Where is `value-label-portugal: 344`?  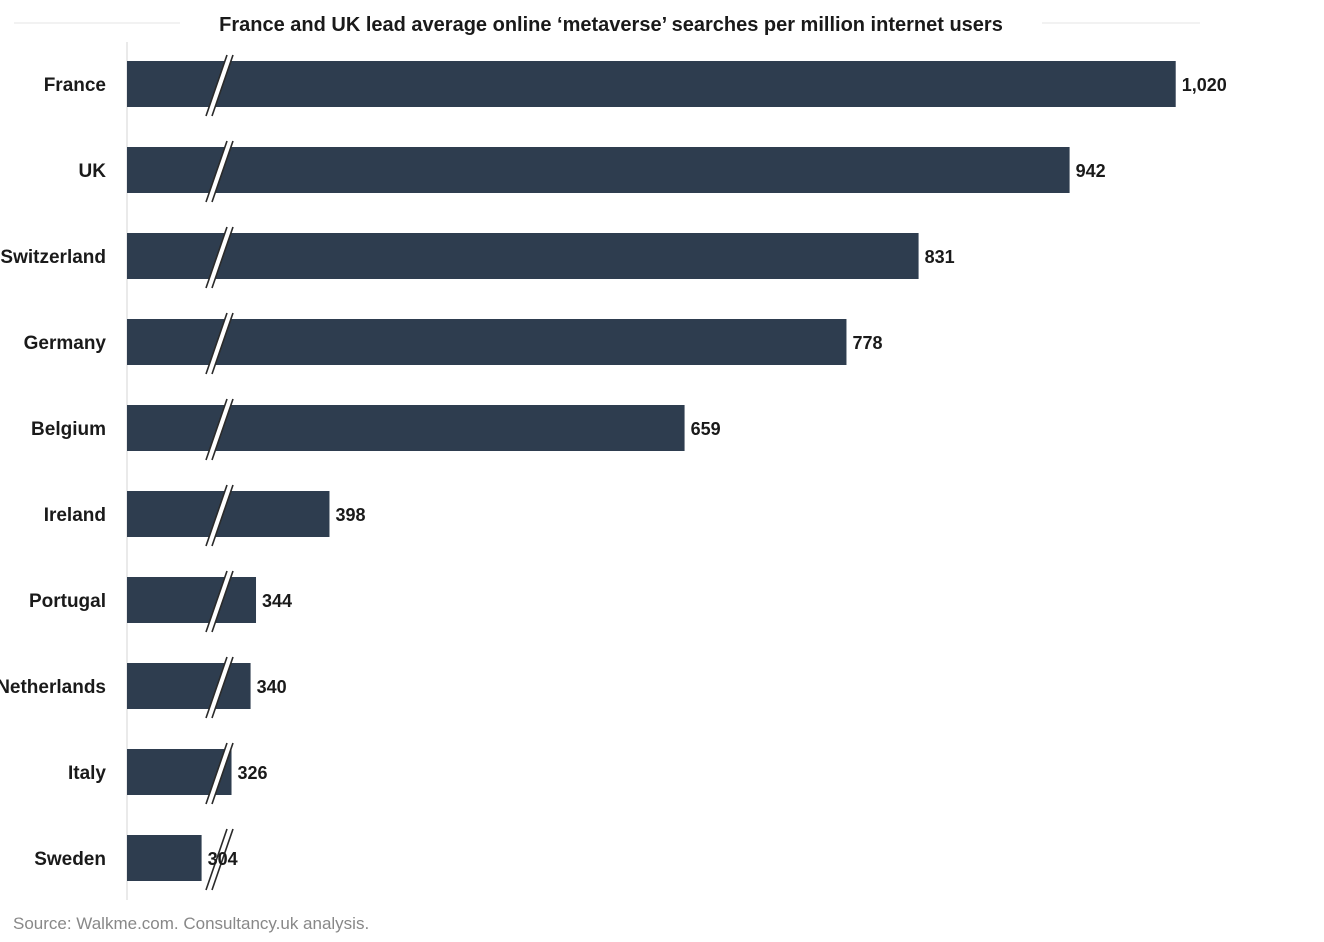
value-label-portugal: 344 is located at coordinates (277, 601).